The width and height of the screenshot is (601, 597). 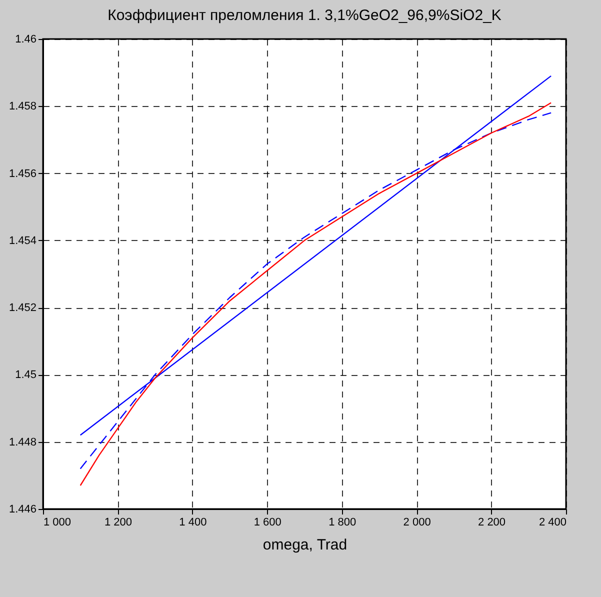 I want to click on y-tick-label: 1.446, so click(x=22, y=510).